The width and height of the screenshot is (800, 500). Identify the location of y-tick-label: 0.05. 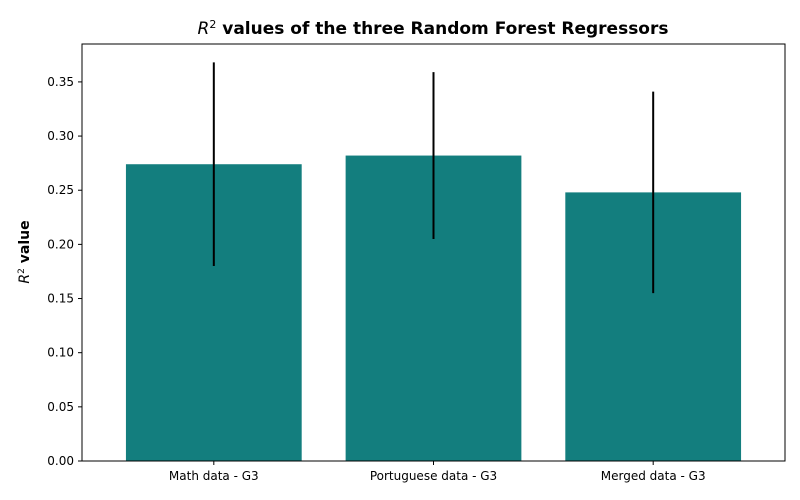
(60, 407).